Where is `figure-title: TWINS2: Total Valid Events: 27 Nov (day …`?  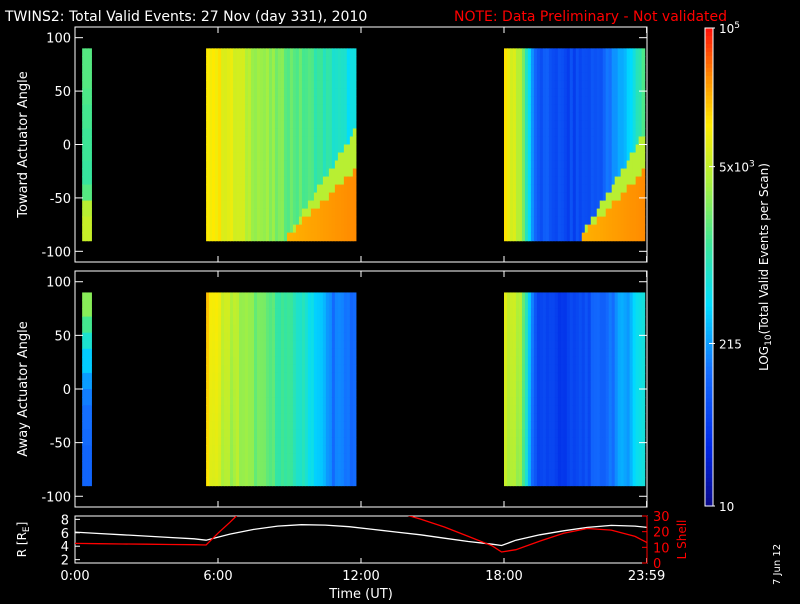
figure-title: TWINS2: Total Valid Events: 27 Nov (day … is located at coordinates (185, 17).